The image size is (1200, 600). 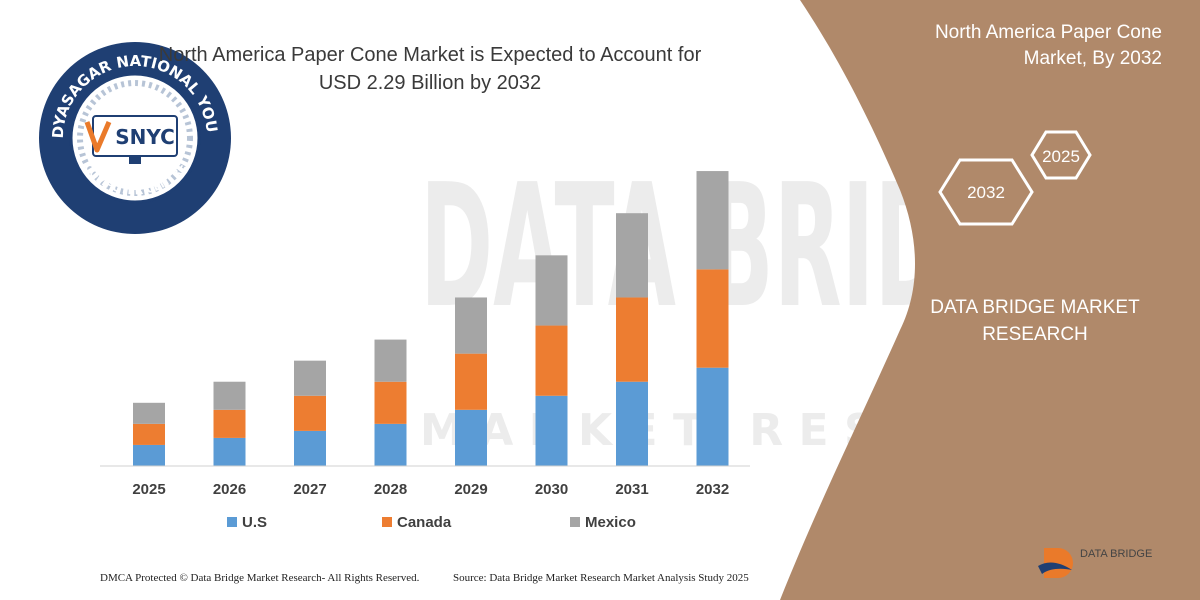 I want to click on bar-mexico-2029, so click(x=471, y=325).